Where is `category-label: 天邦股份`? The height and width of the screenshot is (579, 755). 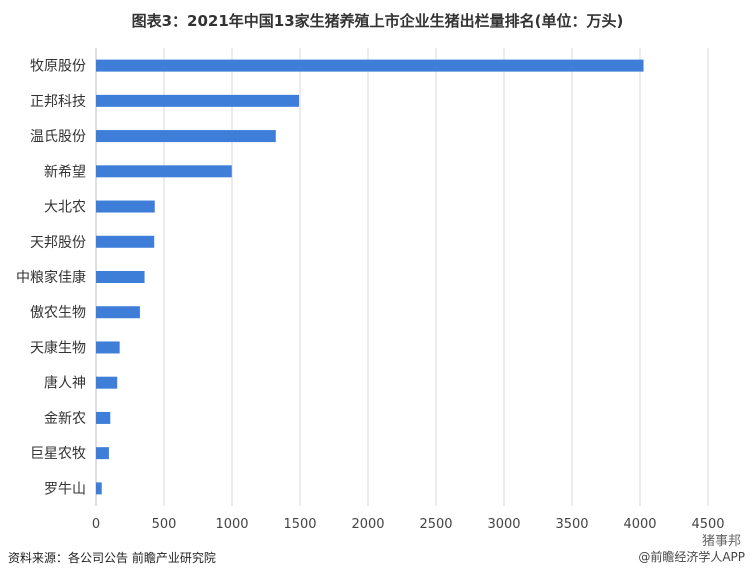 category-label: 天邦股份 is located at coordinates (58, 243).